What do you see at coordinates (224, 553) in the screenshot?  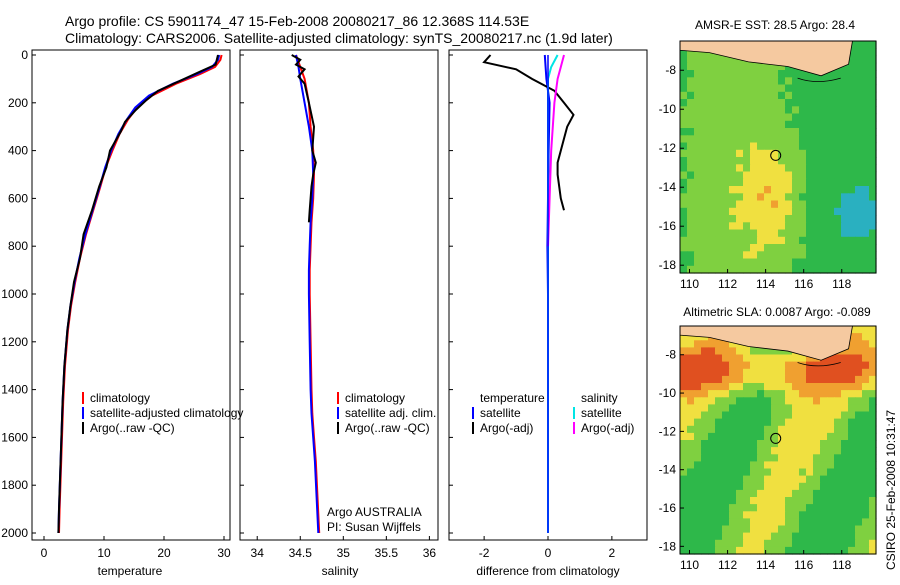 I see `x-tick-label: 30` at bounding box center [224, 553].